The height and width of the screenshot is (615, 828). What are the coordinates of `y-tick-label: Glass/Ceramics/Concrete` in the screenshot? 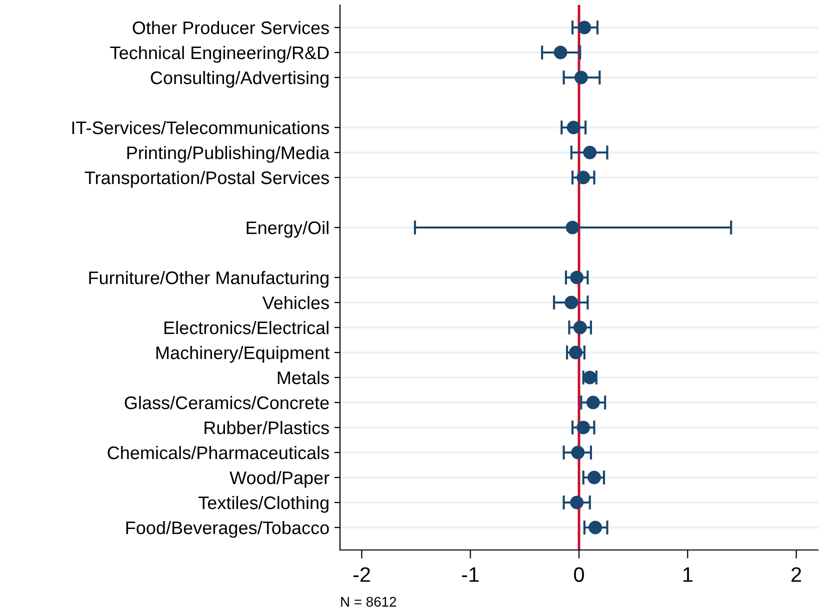 It's located at (226, 403).